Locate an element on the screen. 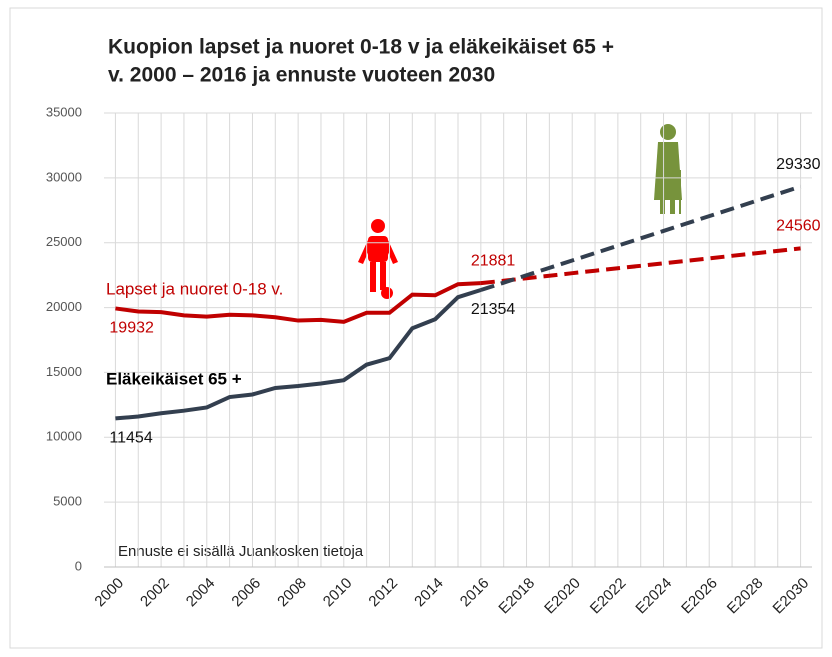 The height and width of the screenshot is (657, 832). data-label: 19932 is located at coordinates (131, 328).